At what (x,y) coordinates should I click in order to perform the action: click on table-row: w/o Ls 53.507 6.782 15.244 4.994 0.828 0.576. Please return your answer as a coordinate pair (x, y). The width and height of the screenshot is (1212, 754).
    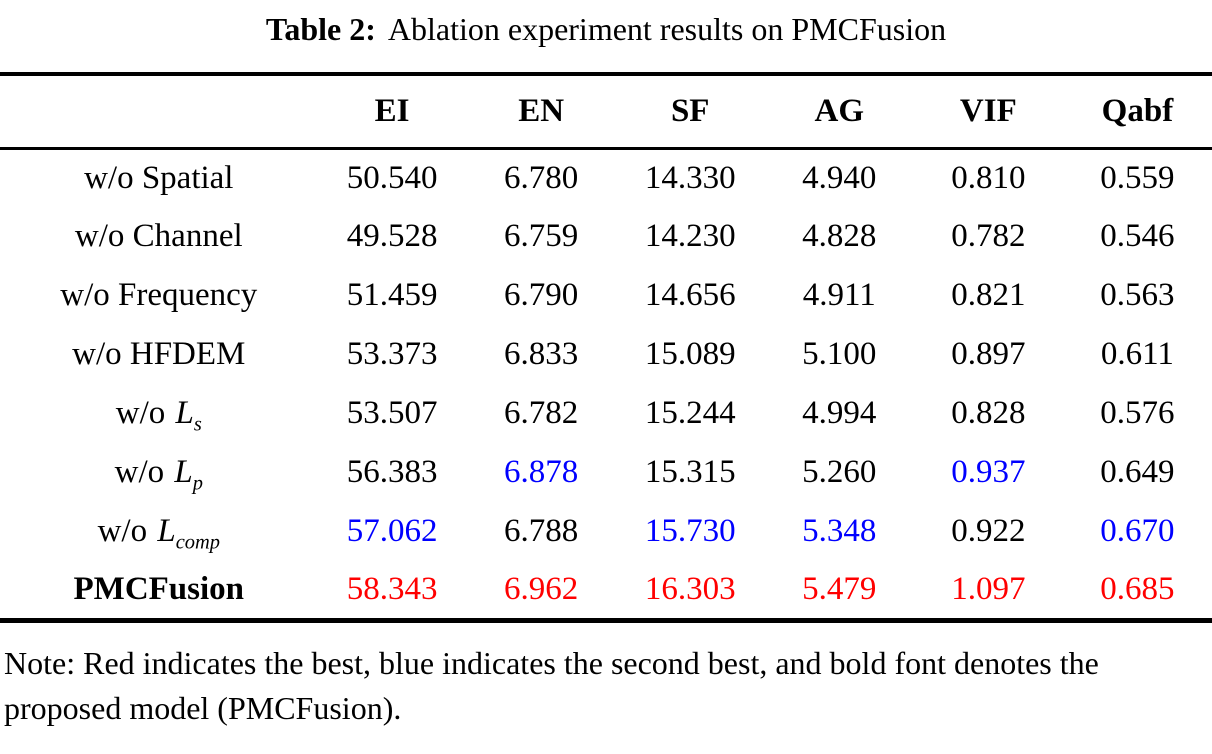
    Looking at the image, I should click on (606, 413).